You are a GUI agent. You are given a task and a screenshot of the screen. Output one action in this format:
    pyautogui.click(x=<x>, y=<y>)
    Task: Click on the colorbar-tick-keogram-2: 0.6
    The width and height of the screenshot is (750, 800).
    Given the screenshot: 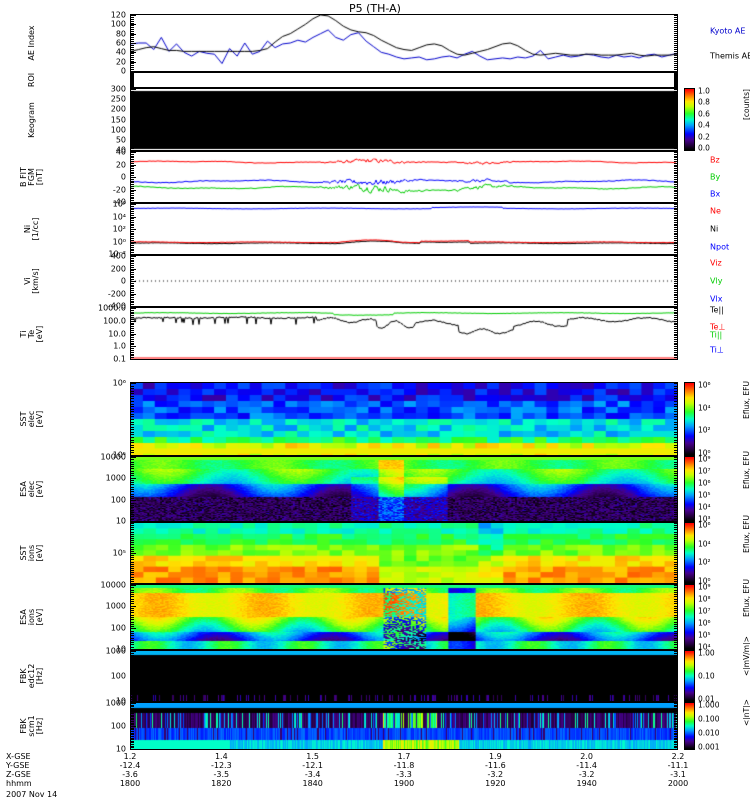 What is the action you would take?
    pyautogui.click(x=704, y=114)
    